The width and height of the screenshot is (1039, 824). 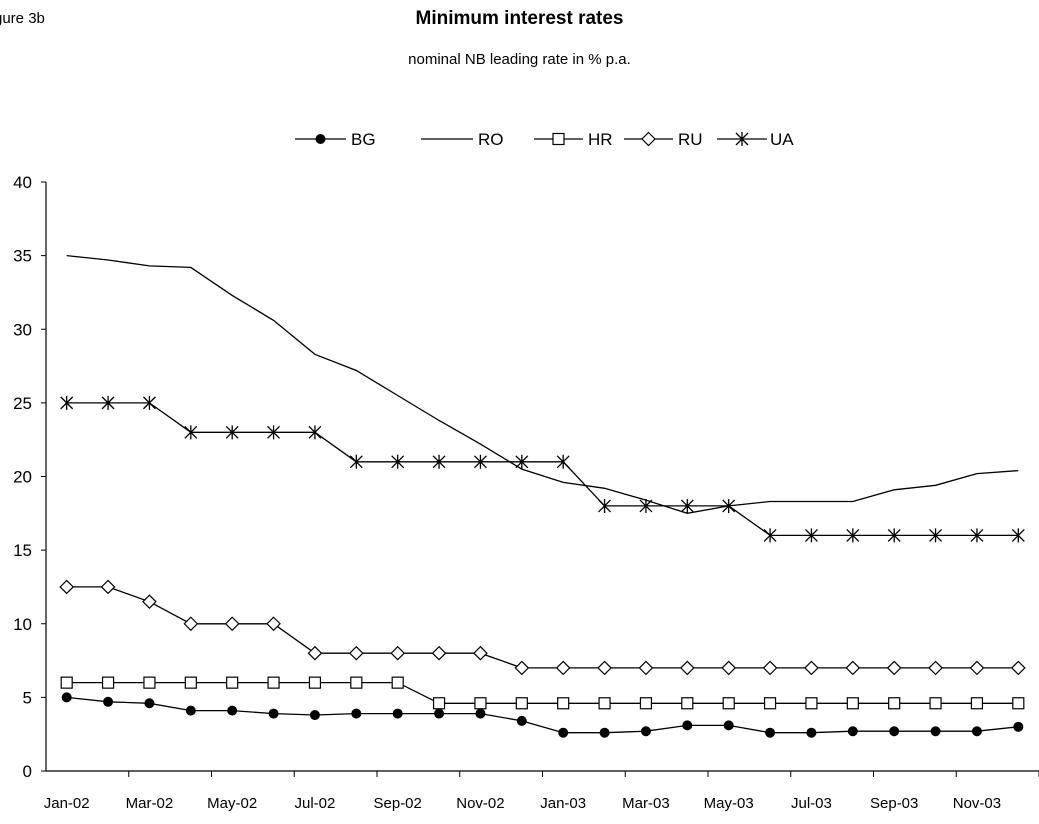 What do you see at coordinates (491, 139) in the screenshot?
I see `legend-label: RO` at bounding box center [491, 139].